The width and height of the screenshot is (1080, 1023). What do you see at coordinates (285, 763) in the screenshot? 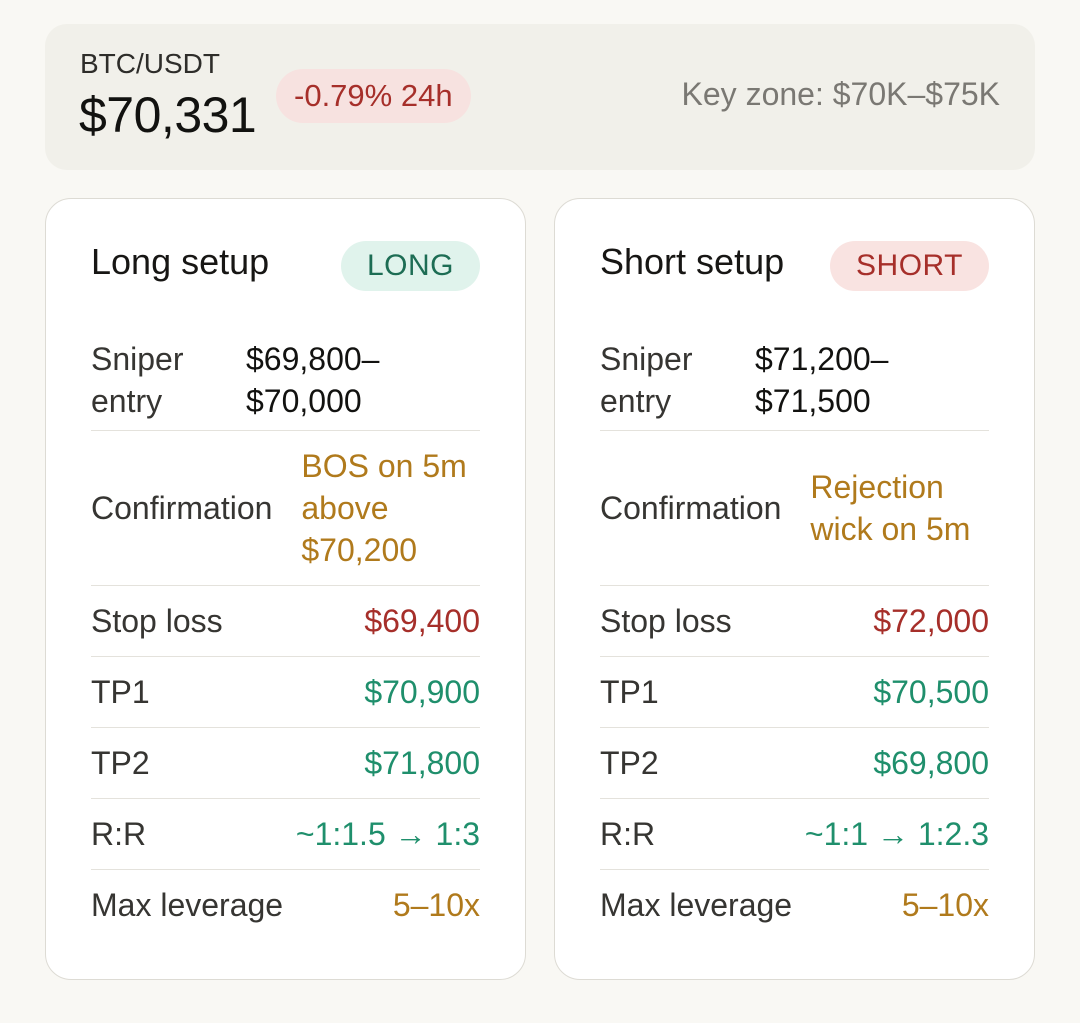
I see `row-tp2: TP2 $71,800` at bounding box center [285, 763].